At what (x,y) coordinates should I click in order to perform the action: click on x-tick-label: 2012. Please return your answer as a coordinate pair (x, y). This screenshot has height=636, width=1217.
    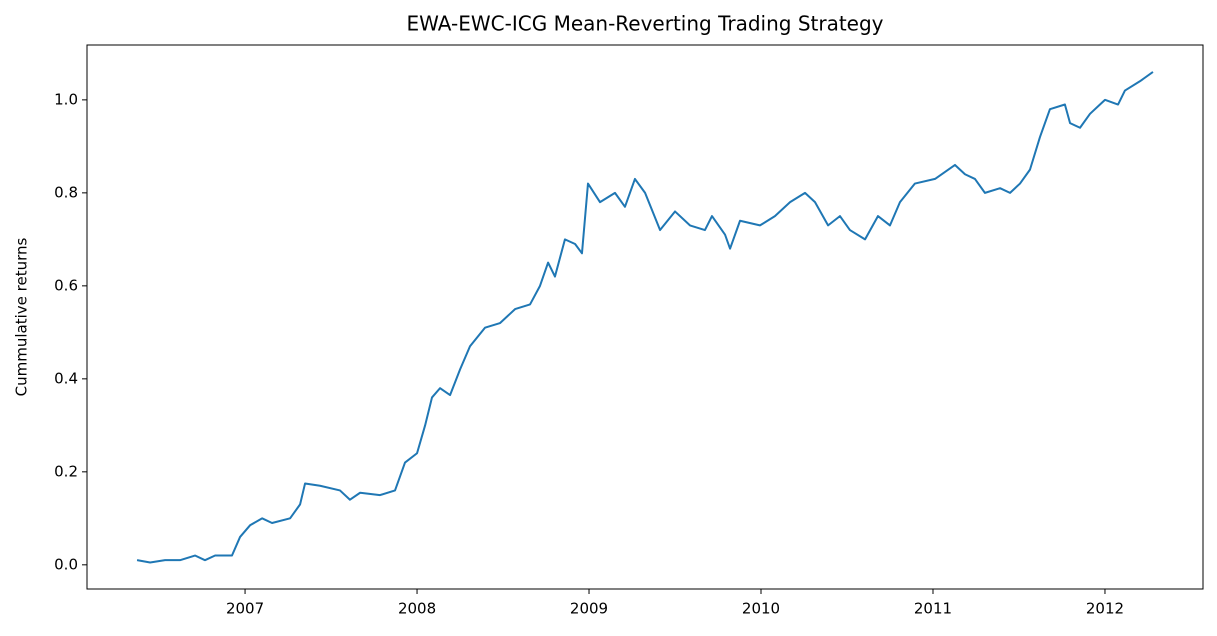
    Looking at the image, I should click on (1105, 609).